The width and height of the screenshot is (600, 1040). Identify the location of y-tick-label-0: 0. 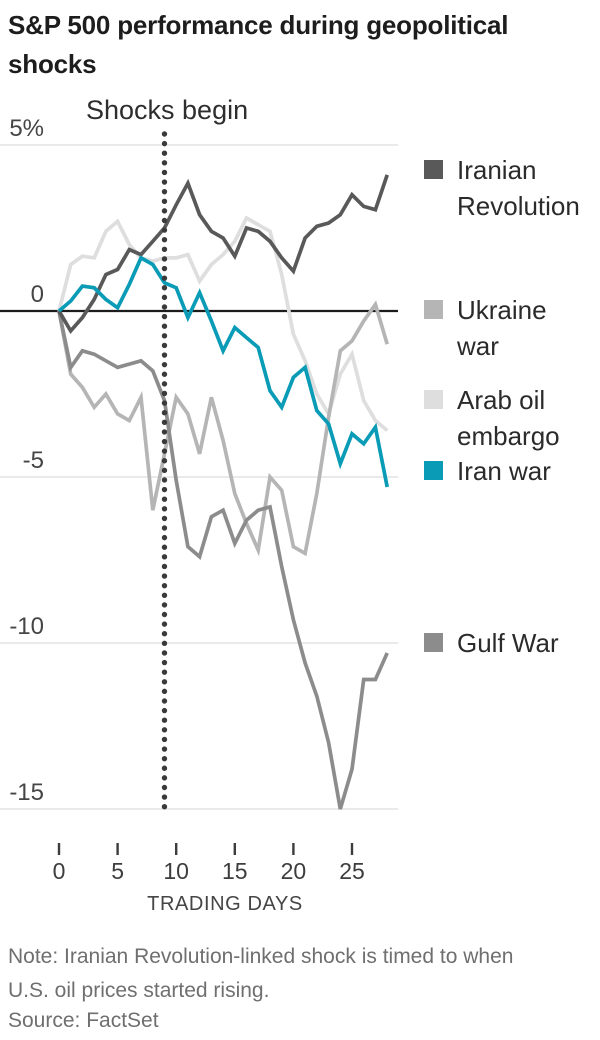
(37, 294).